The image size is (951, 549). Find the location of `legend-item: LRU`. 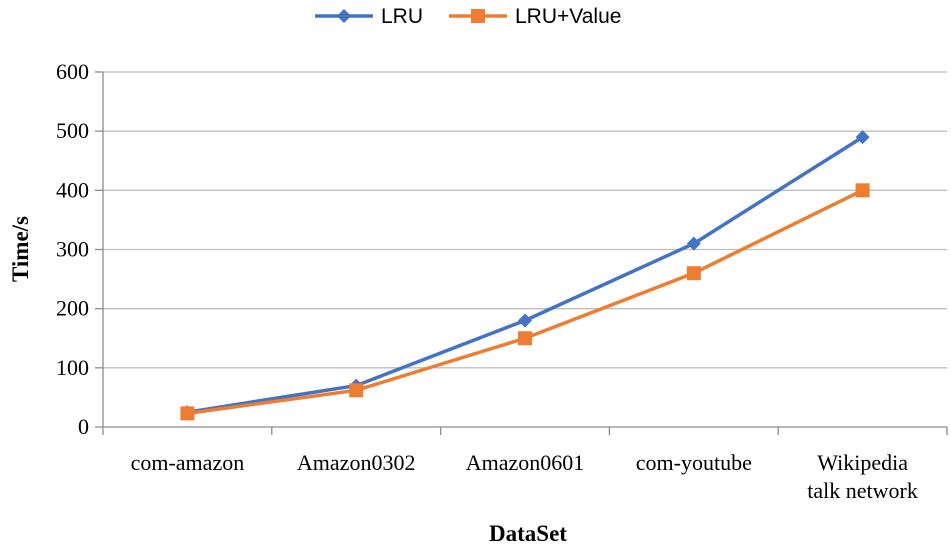

legend-item: LRU is located at coordinates (369, 16).